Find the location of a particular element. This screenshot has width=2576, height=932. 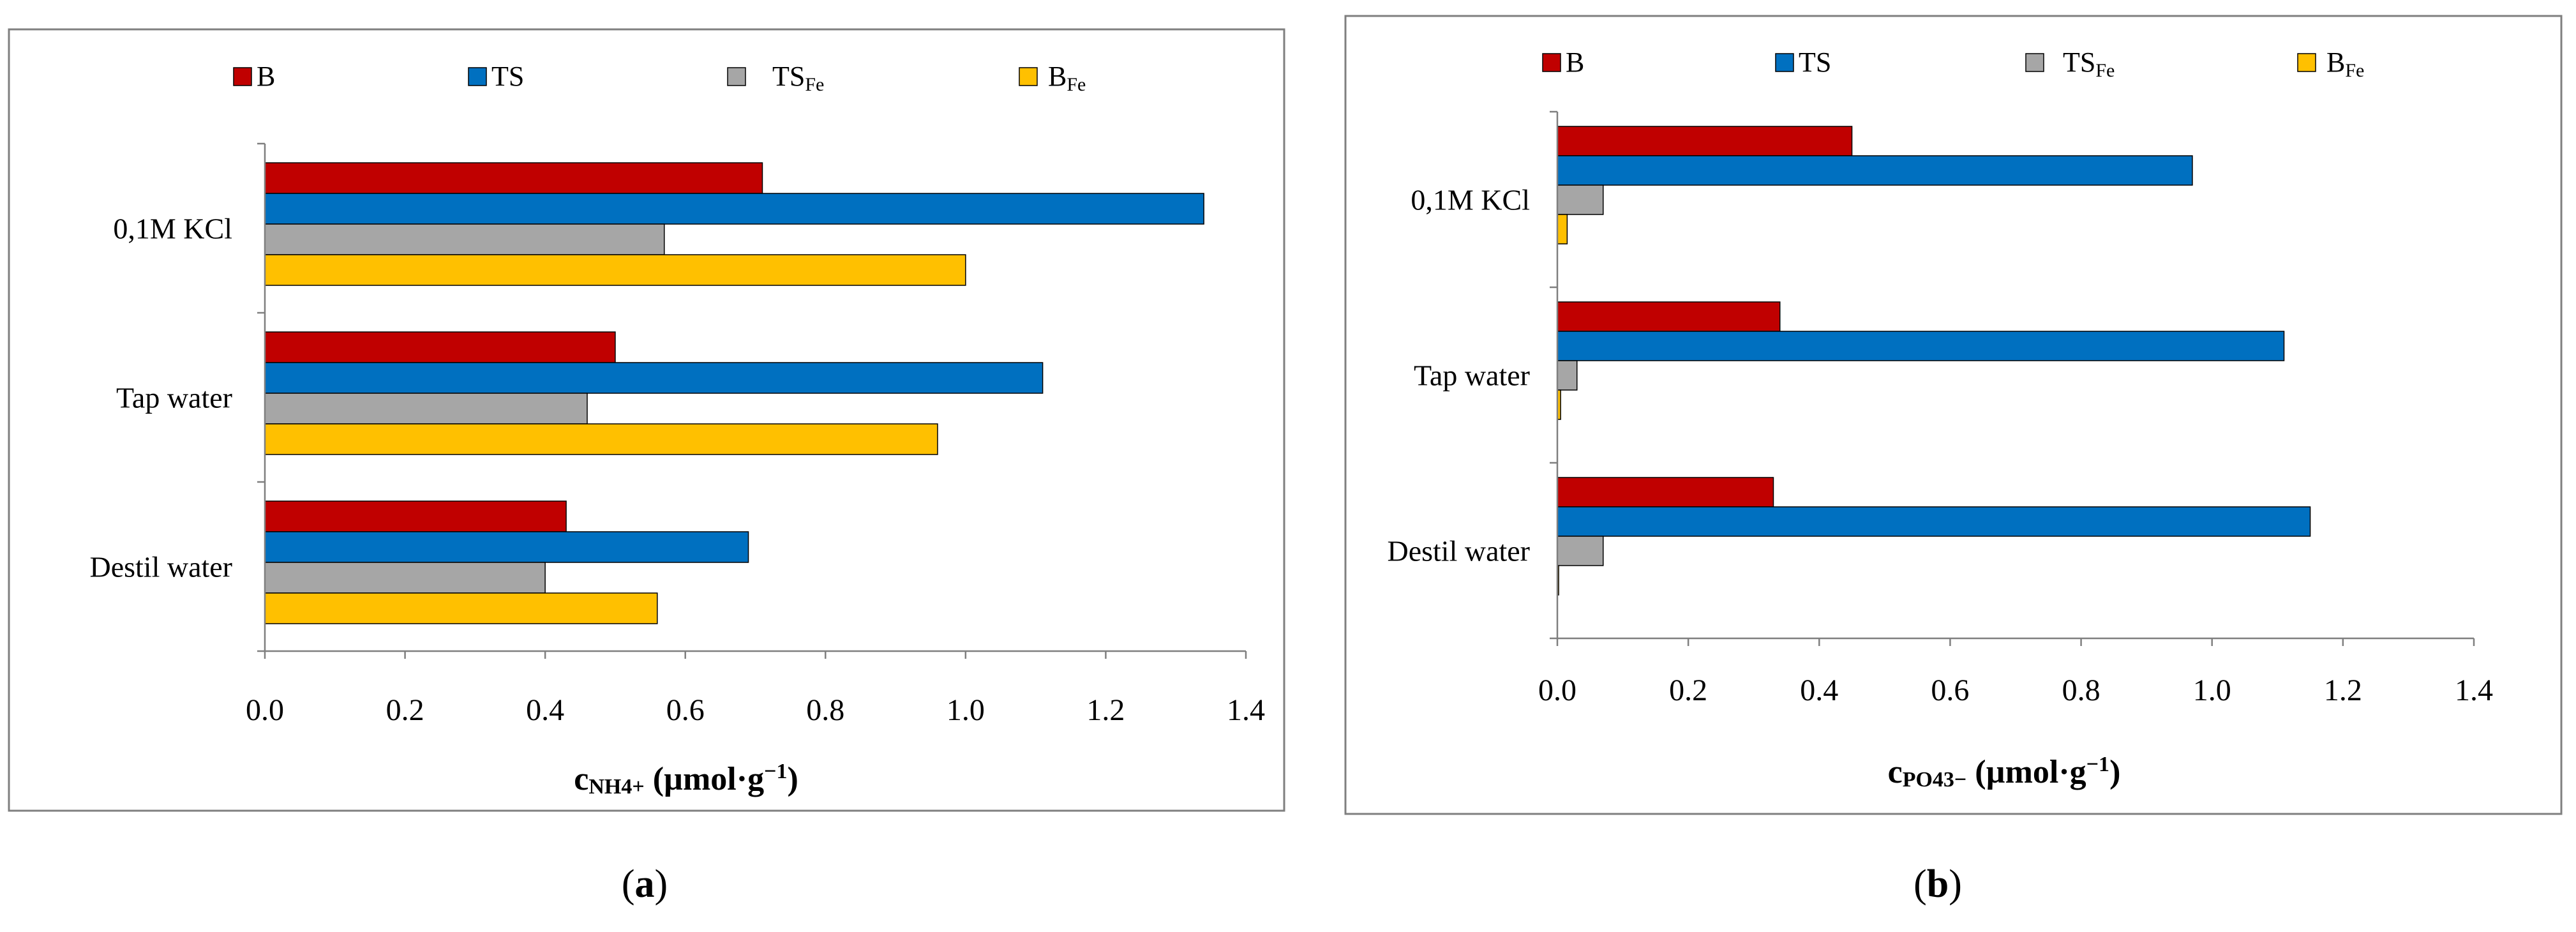

panel-b-x-axis-title: cPO43− (µmol·g−1) is located at coordinates (2004, 772).